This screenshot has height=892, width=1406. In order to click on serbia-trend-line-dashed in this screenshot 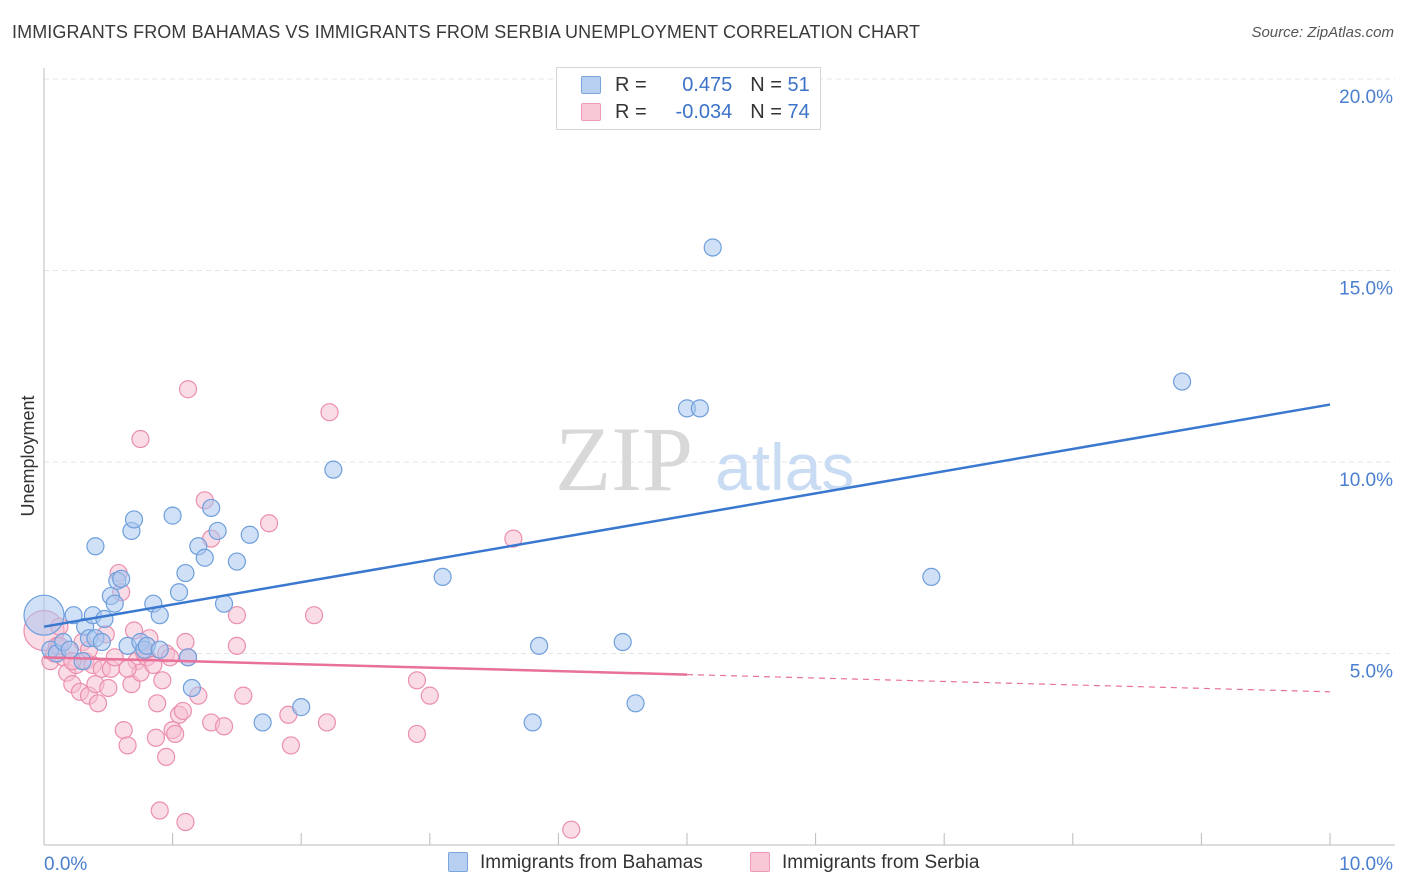, I will do `click(1008, 683)`.